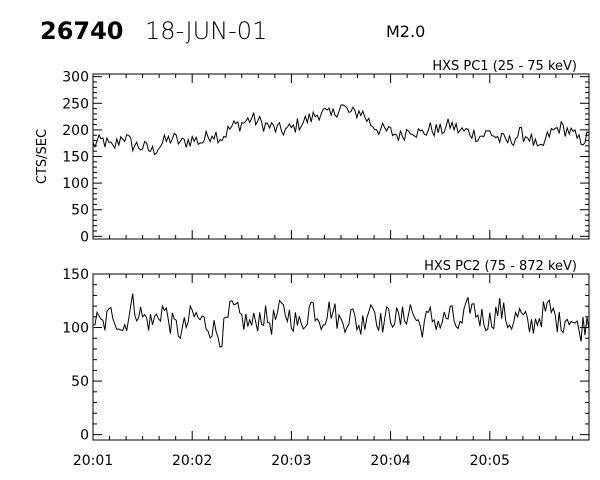 Image resolution: width=600 pixels, height=480 pixels. I want to click on flare-class: M2.0, so click(406, 31).